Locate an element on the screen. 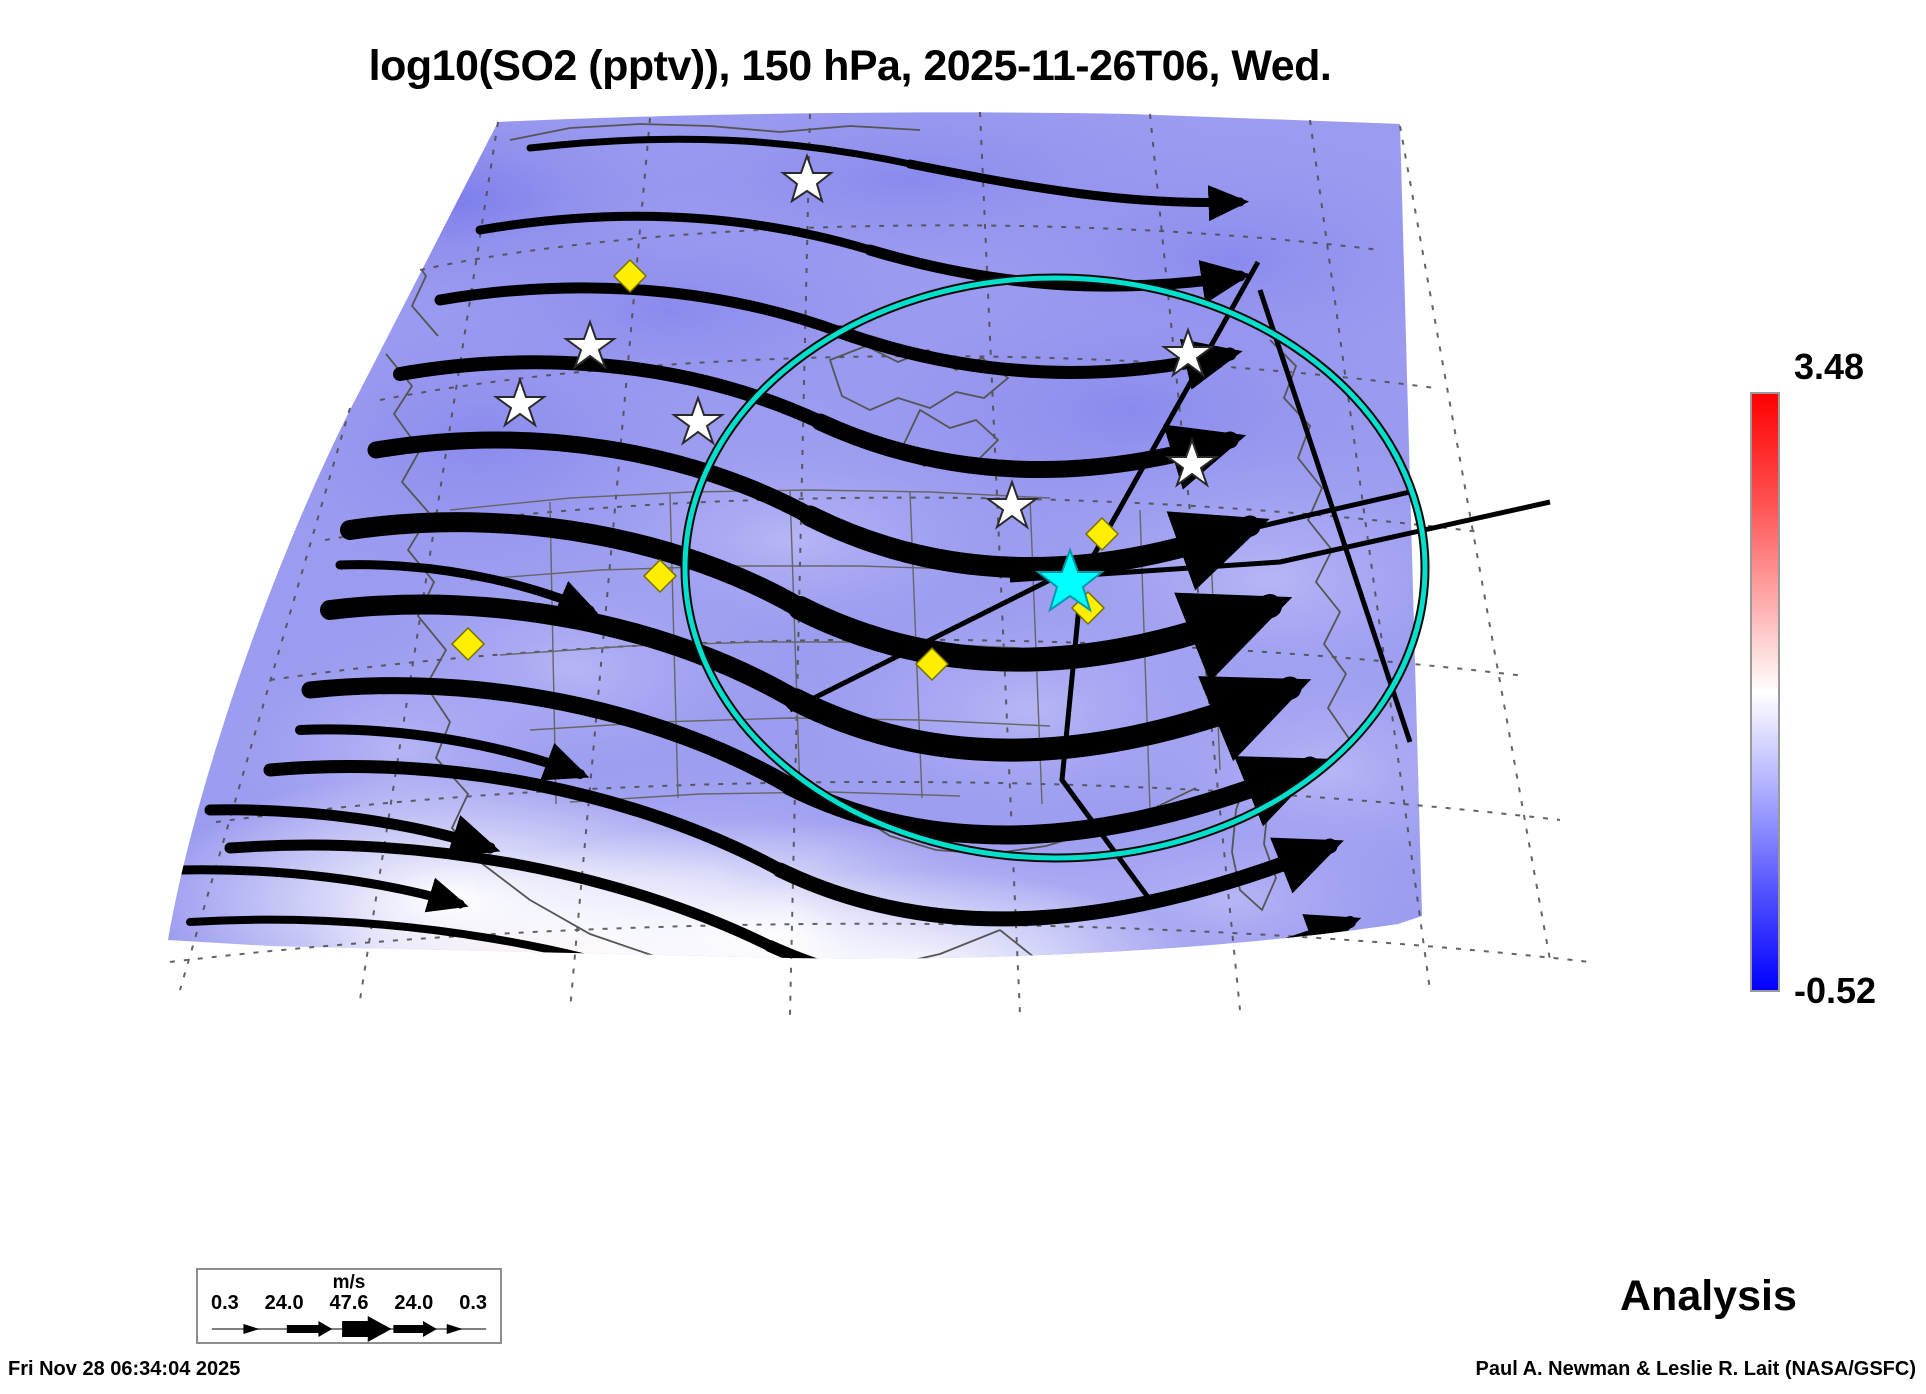 The width and height of the screenshot is (1926, 1394). wind-legend-values: 0.3 24.0 47.6 24.0 0.3 is located at coordinates (349, 1303).